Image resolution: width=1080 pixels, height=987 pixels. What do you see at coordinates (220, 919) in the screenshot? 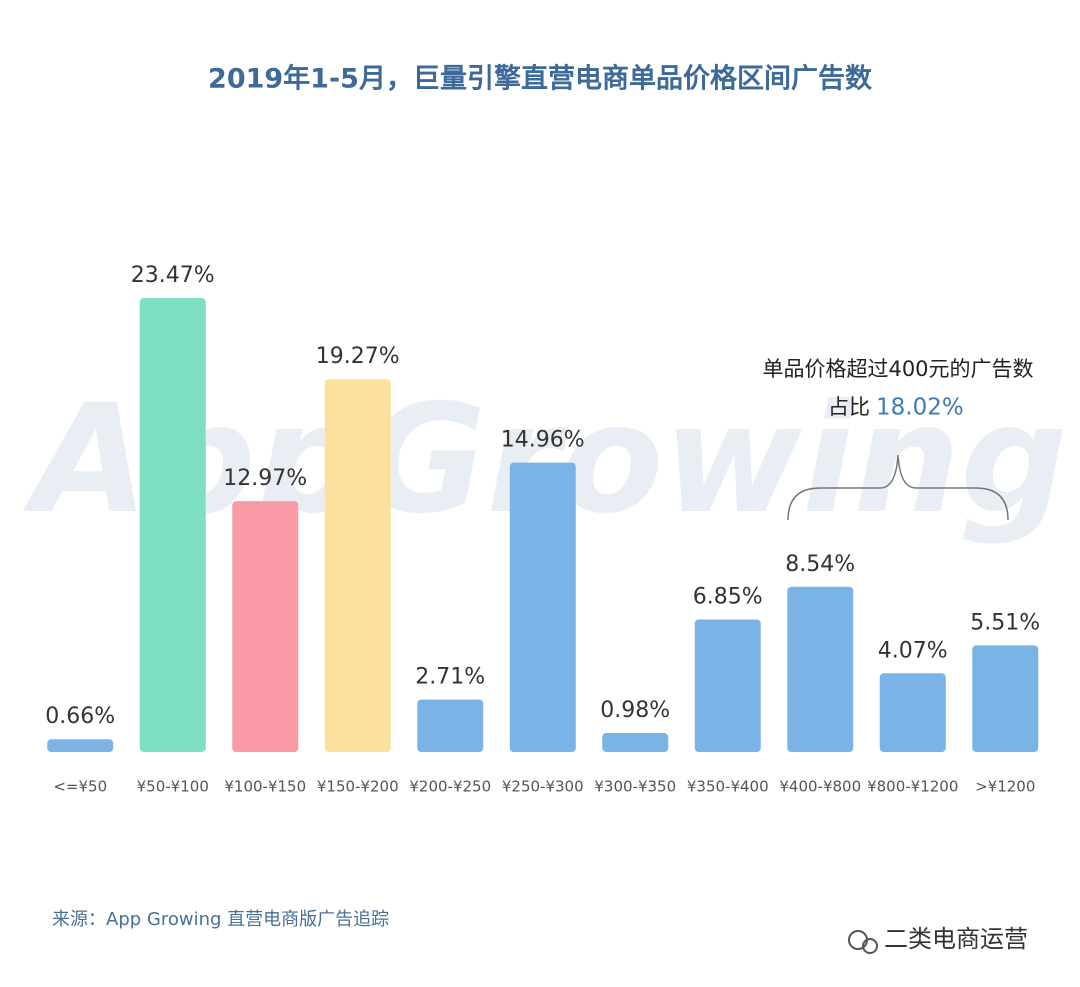
I see `source-note: 来源：App Growing 直营电商版广告追踪` at bounding box center [220, 919].